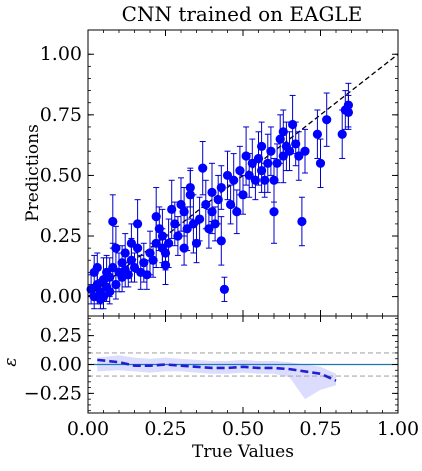  Describe the element at coordinates (61, 54) in the screenshot. I see `y-tick-label: 1.00` at that location.